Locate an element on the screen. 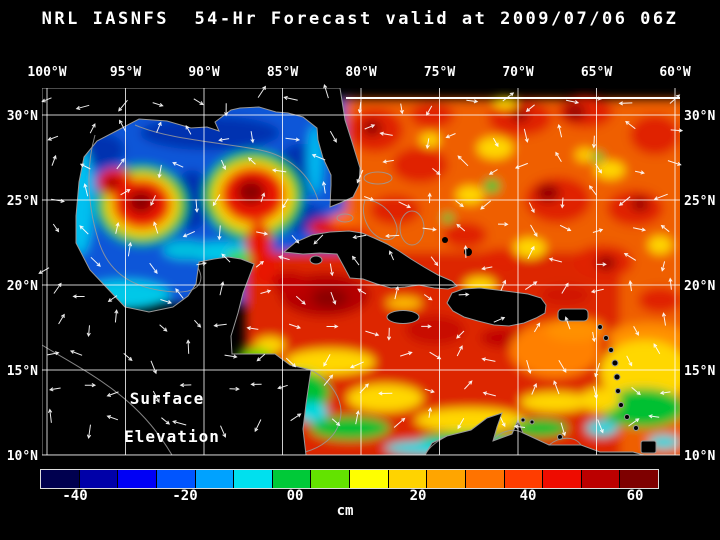  lat-label-right: 30°N is located at coordinates (699, 116).